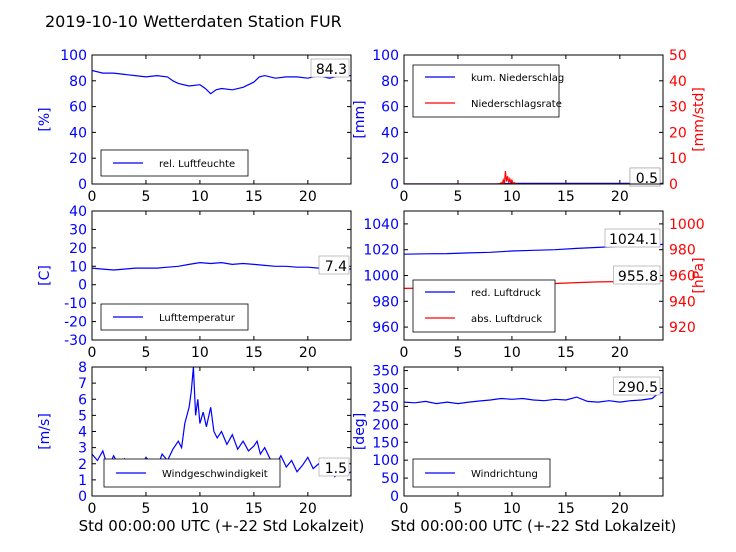 Image resolution: width=736 pixels, height=552 pixels. I want to click on y-tick-label: 300, so click(385, 390).